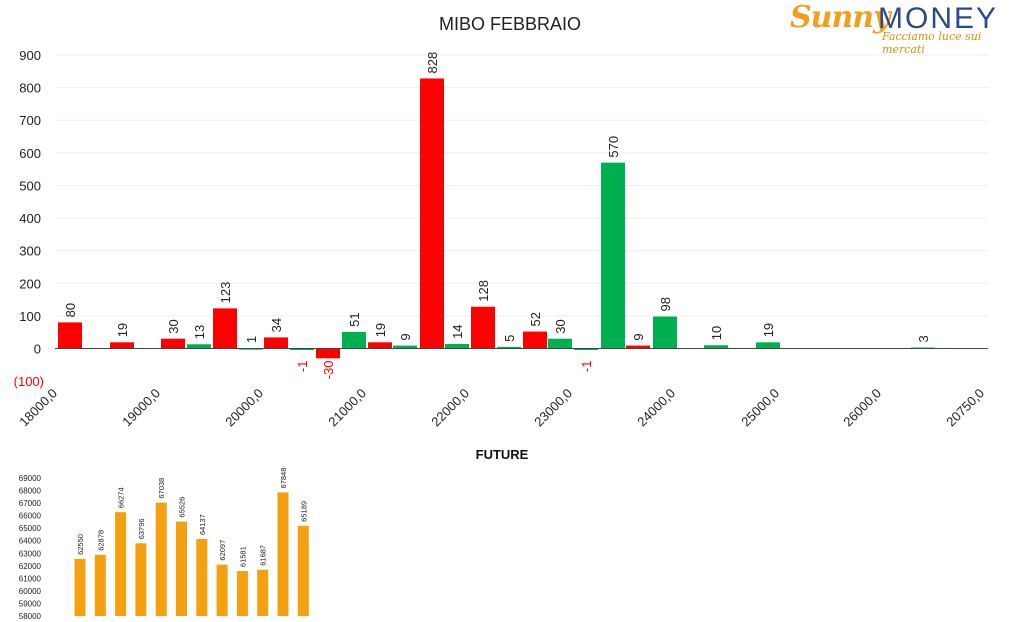 This screenshot has width=1024, height=622. Describe the element at coordinates (37, 349) in the screenshot. I see `y-tick-label: 0` at that location.